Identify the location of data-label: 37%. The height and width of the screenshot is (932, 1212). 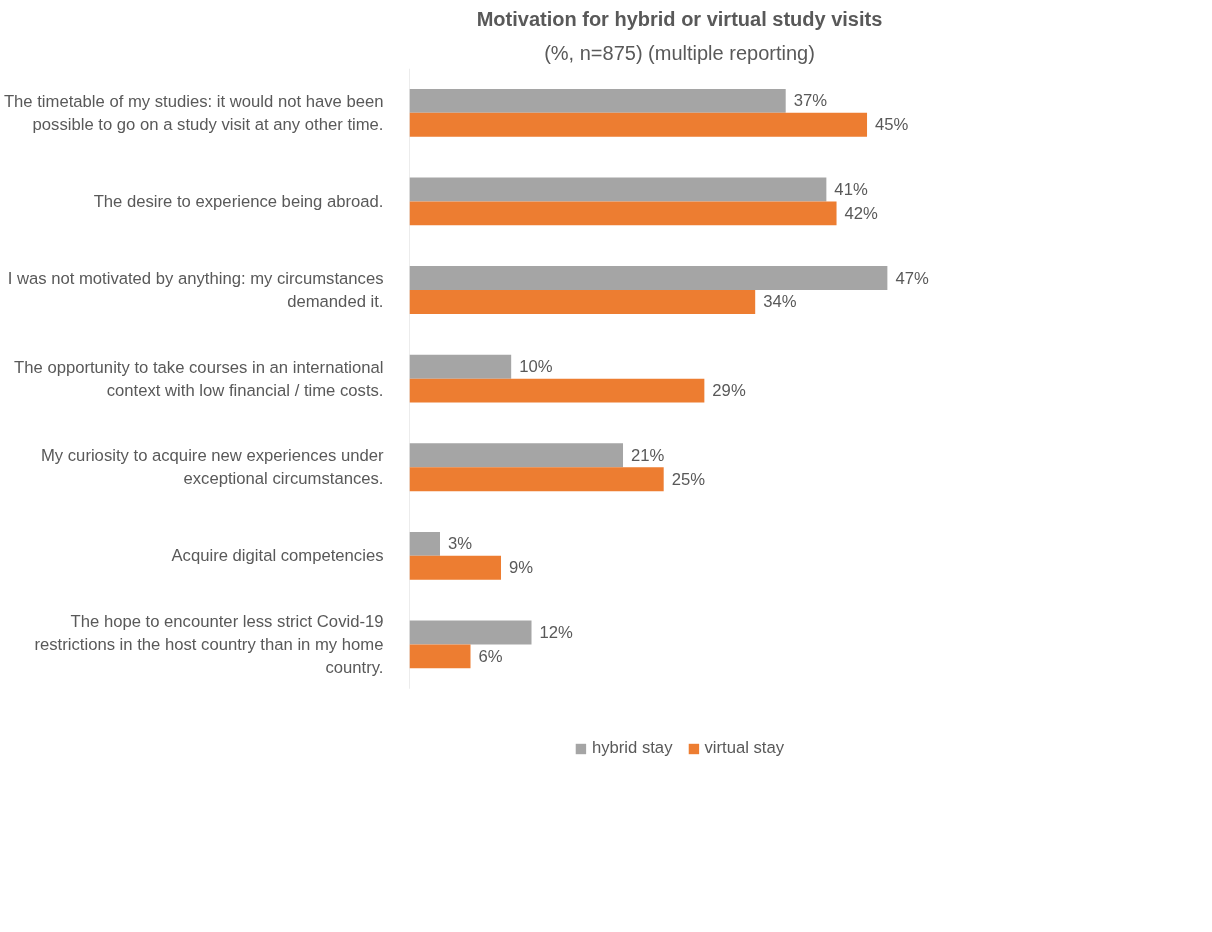
(810, 101).